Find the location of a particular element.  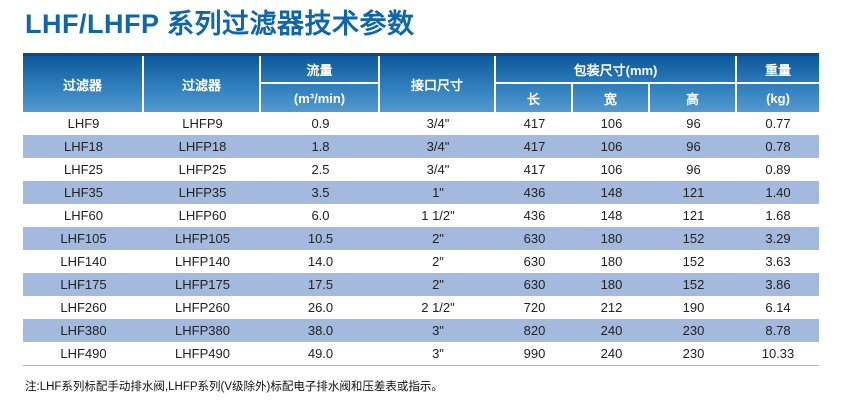

cell-weight: 3.63 is located at coordinates (778, 261).